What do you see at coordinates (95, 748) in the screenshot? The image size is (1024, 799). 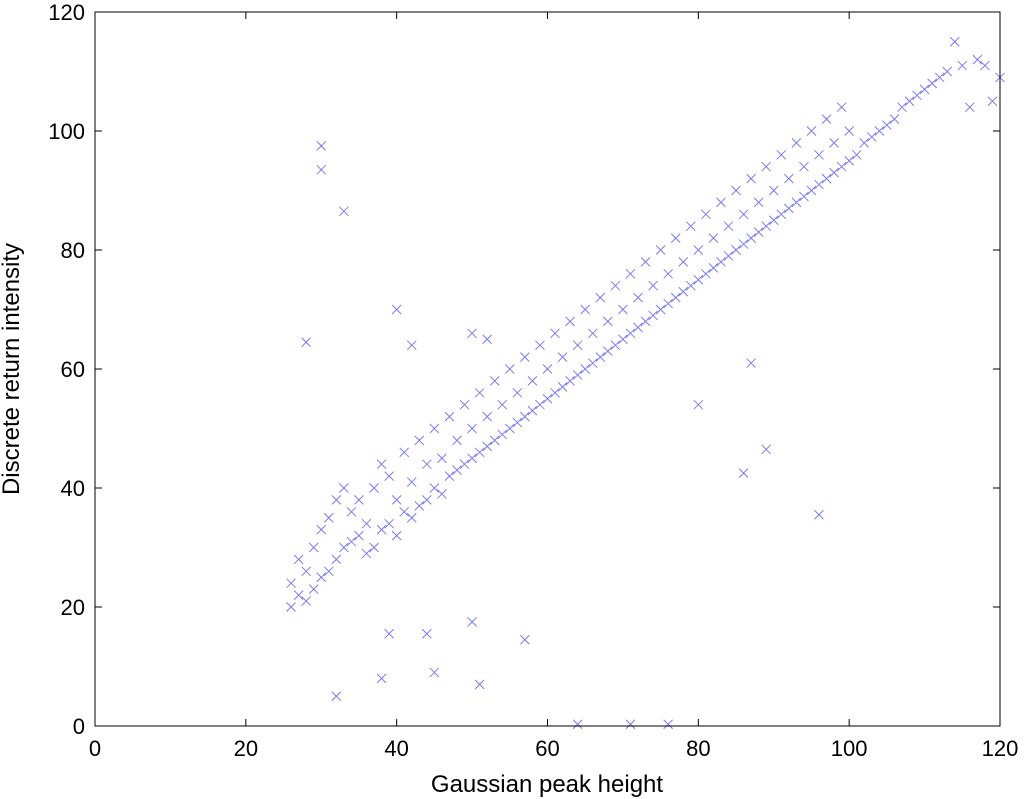 I see `x-tick-label: 0` at bounding box center [95, 748].